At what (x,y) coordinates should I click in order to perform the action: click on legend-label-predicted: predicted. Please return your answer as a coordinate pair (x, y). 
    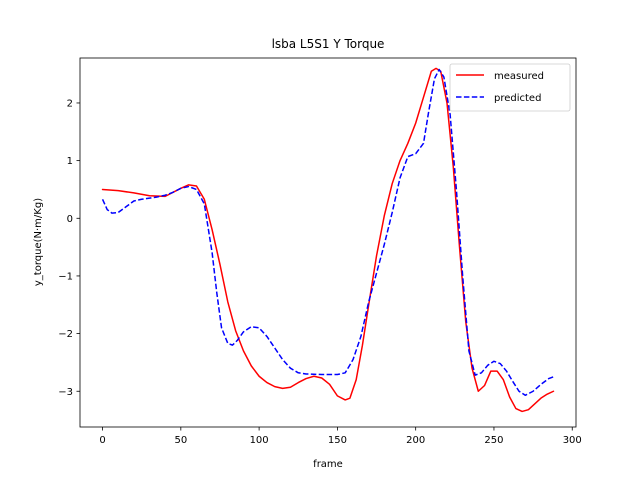
    Looking at the image, I should click on (517, 98).